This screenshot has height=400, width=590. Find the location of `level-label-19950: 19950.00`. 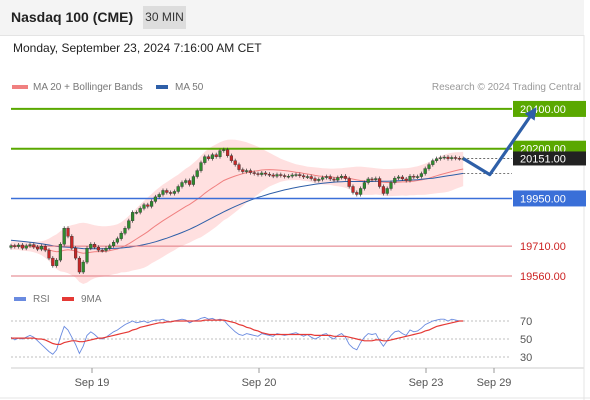

level-label-19950: 19950.00 is located at coordinates (543, 199).